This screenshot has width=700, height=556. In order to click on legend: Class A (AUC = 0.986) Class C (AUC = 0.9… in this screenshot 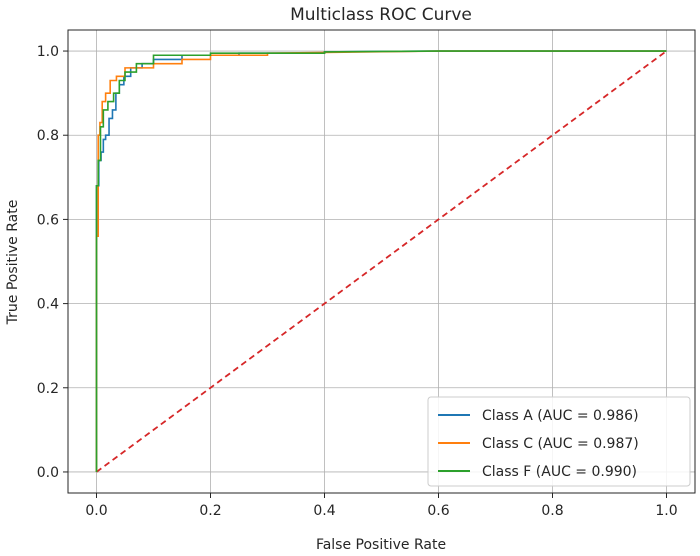, I will do `click(559, 441)`.